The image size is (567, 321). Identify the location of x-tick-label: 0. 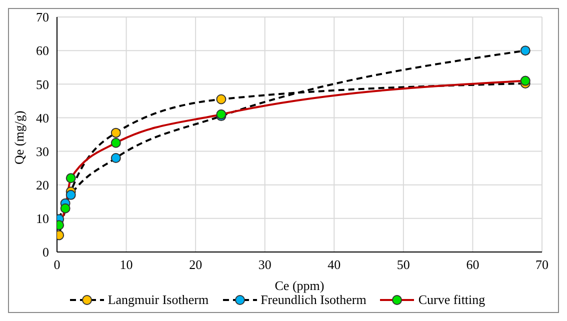
(57, 264).